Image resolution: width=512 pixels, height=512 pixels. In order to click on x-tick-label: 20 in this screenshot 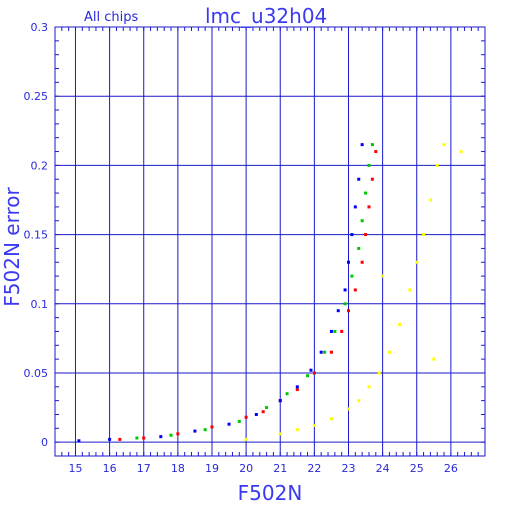, I will do `click(246, 468)`.